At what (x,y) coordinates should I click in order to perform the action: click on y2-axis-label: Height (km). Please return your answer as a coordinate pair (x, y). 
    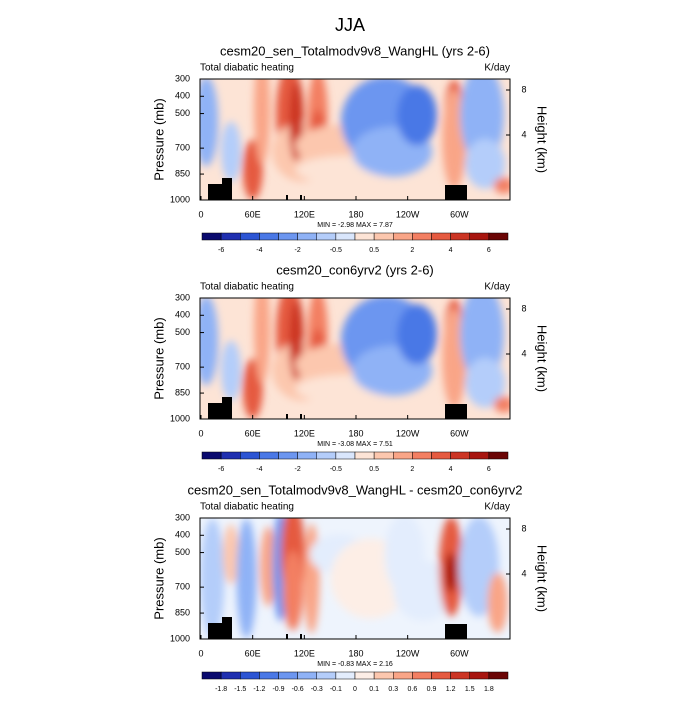
    Looking at the image, I should click on (542, 578).